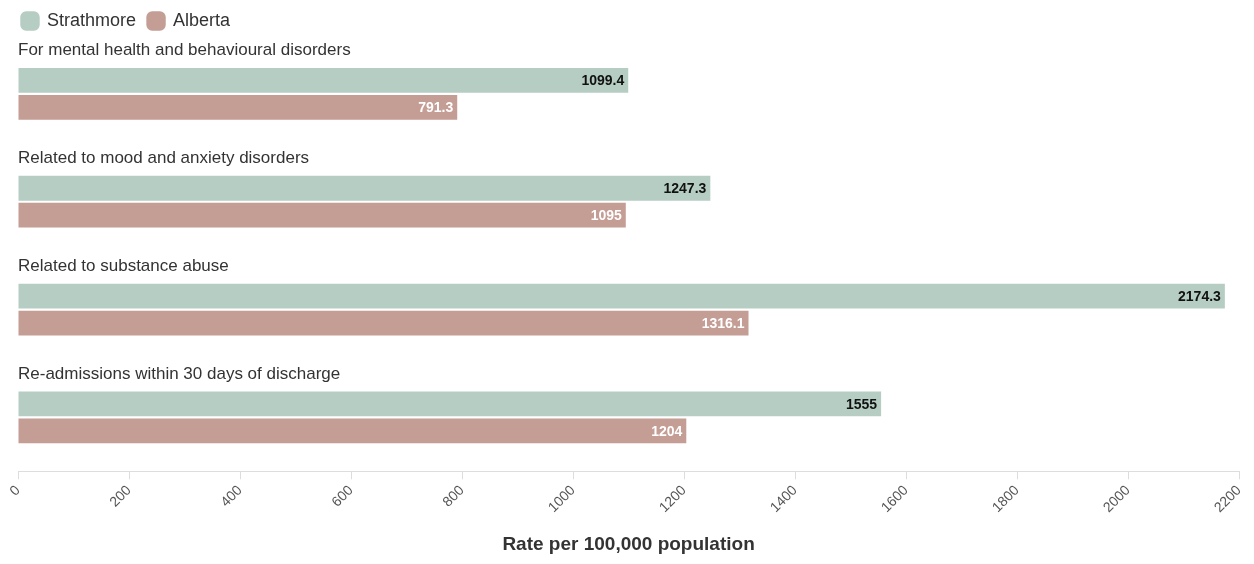 This screenshot has width=1254, height=564. Describe the element at coordinates (14, 490) in the screenshot. I see `x-tick-label: 0` at that location.